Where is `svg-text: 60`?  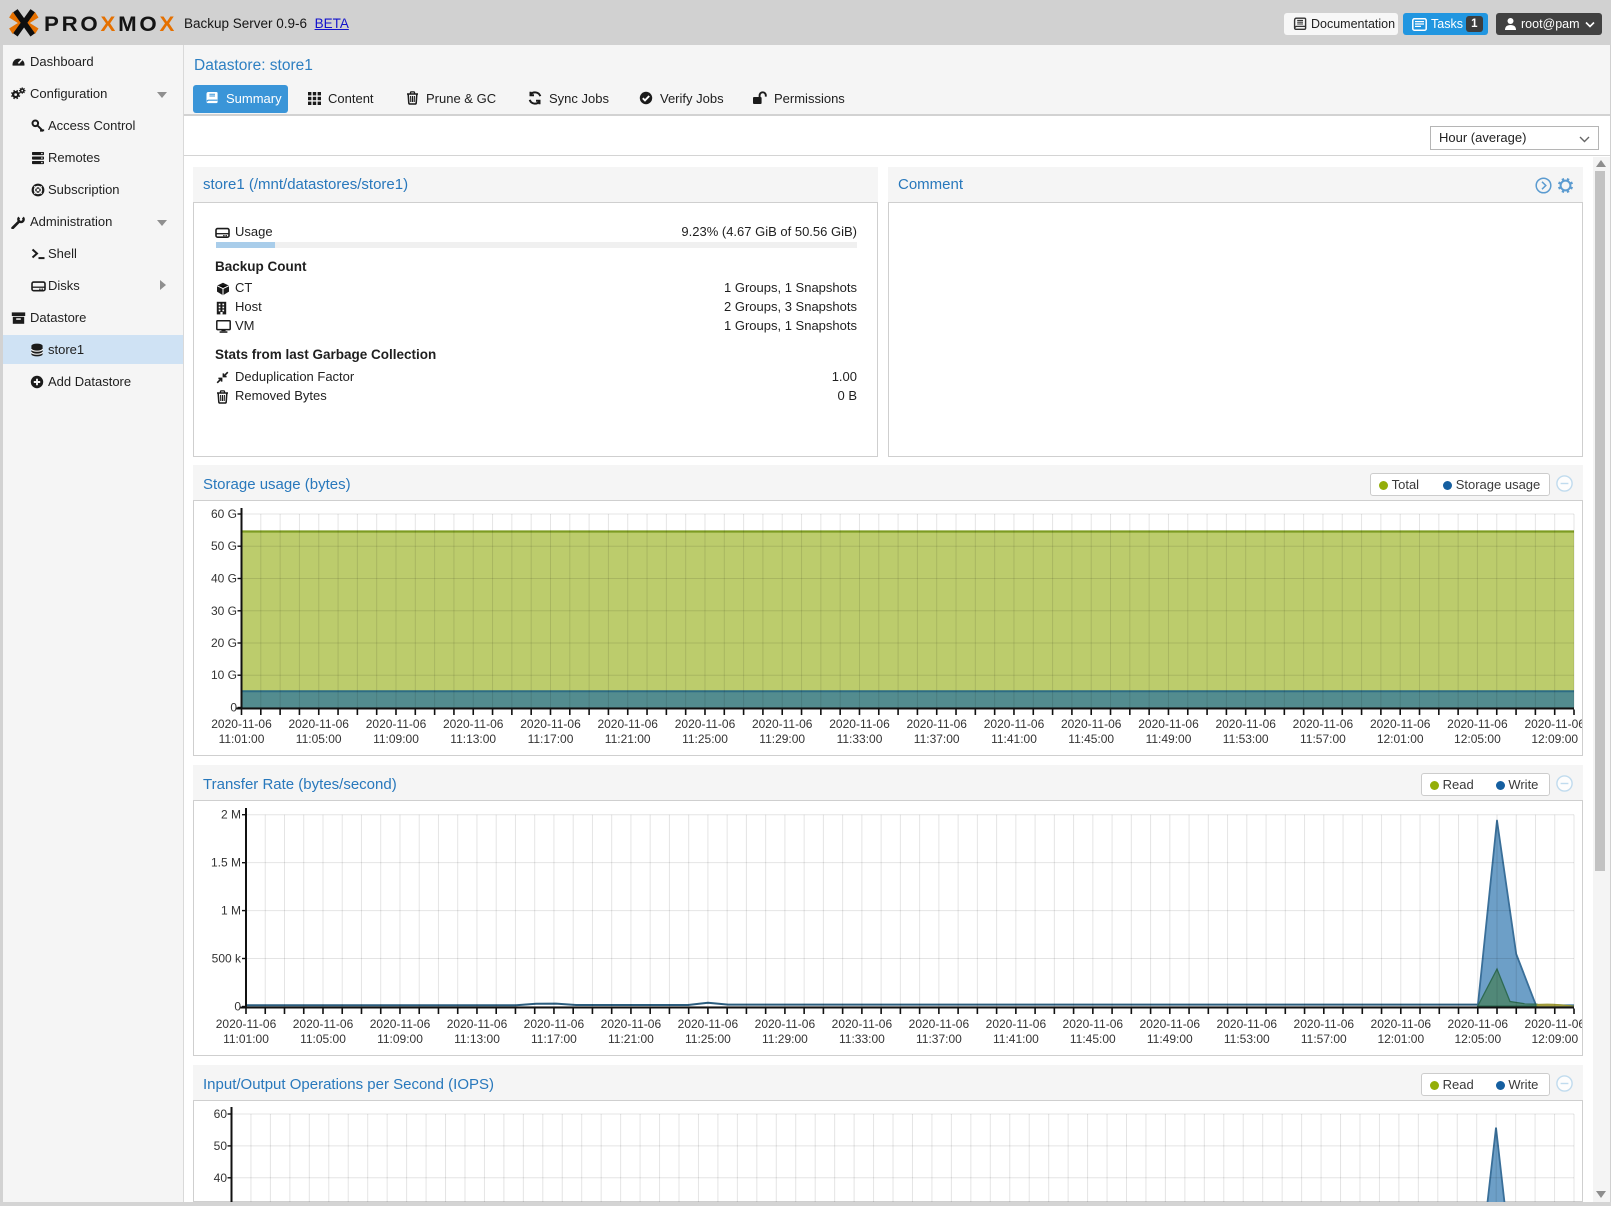 svg-text: 60 is located at coordinates (221, 1114).